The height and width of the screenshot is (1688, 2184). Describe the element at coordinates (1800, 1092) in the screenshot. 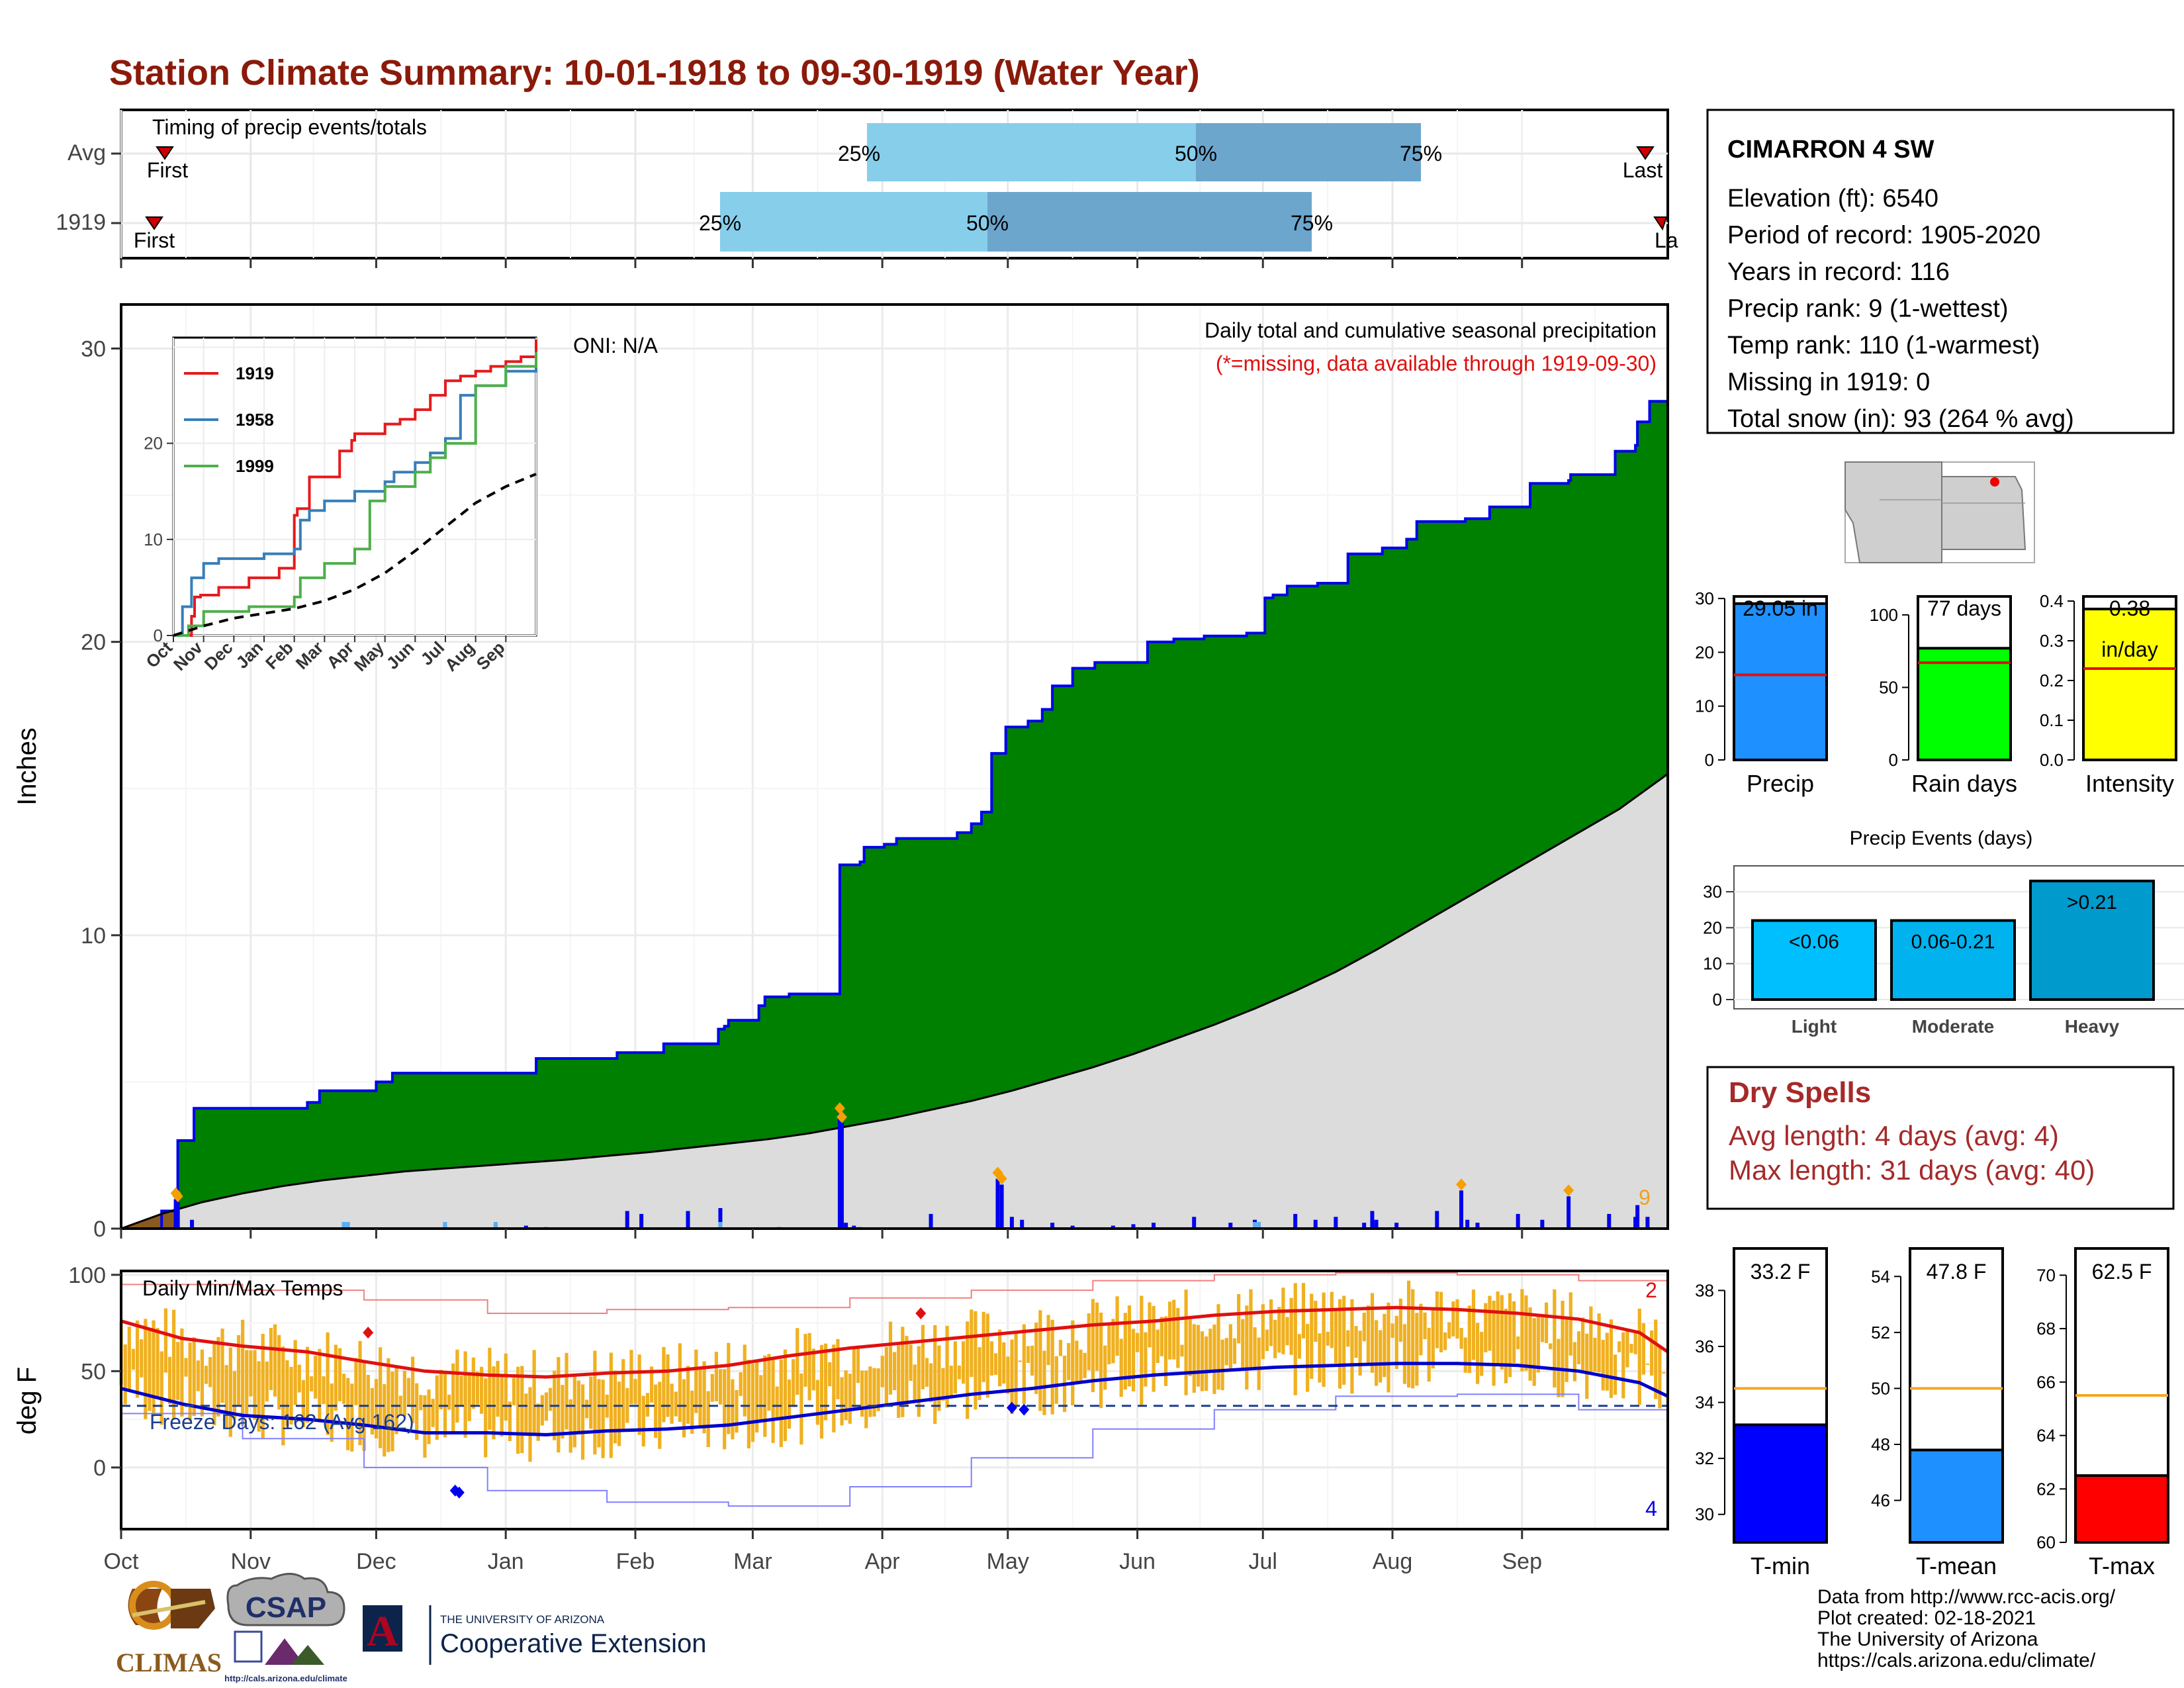

I see `dry-spells-title: Dry Spells` at that location.